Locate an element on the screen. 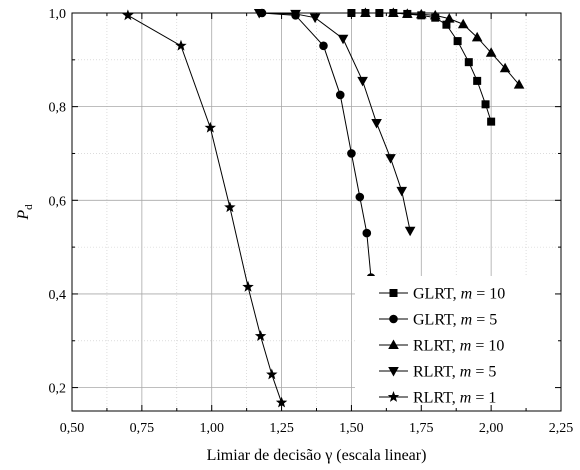  series-line is located at coordinates (316, 145).